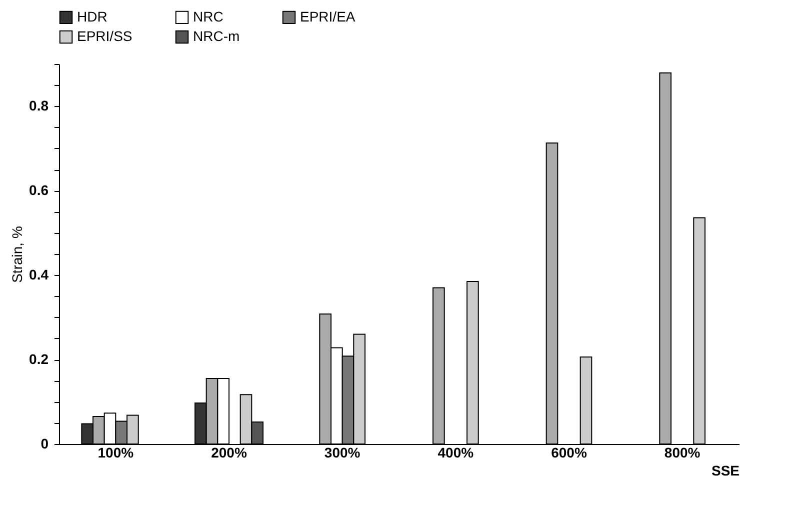 The image size is (804, 513). Describe the element at coordinates (328, 16) in the screenshot. I see `legend-label: EPRI/EA` at that location.